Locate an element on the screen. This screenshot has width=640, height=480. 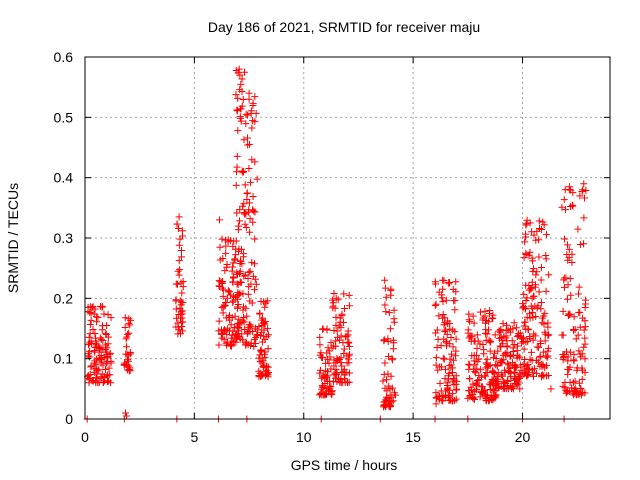
x-axis-label: GPS time / hours is located at coordinates (344, 465).